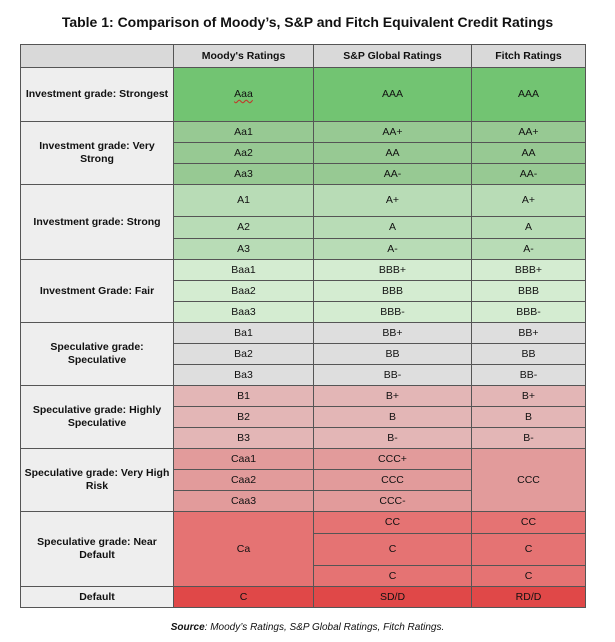 This screenshot has height=642, width=615. I want to click on sp-cell: BBB-, so click(392, 312).